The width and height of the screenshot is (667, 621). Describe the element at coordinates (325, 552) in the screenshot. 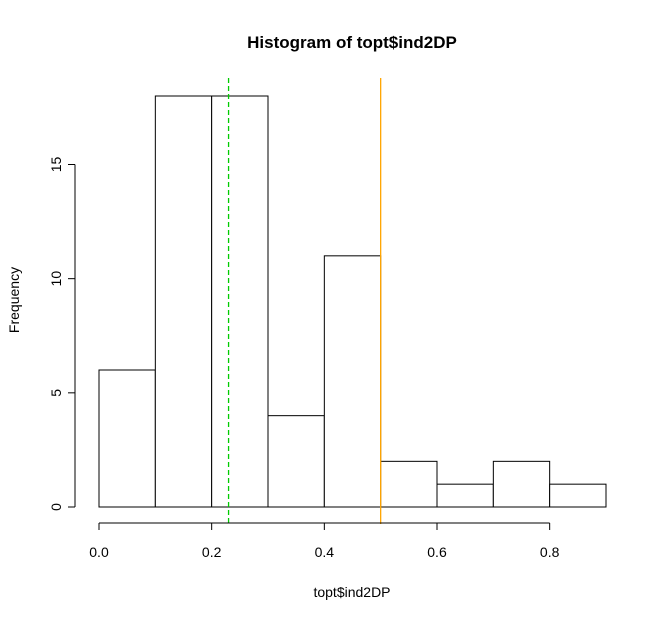

I see `x-tick-label: 0.4` at that location.